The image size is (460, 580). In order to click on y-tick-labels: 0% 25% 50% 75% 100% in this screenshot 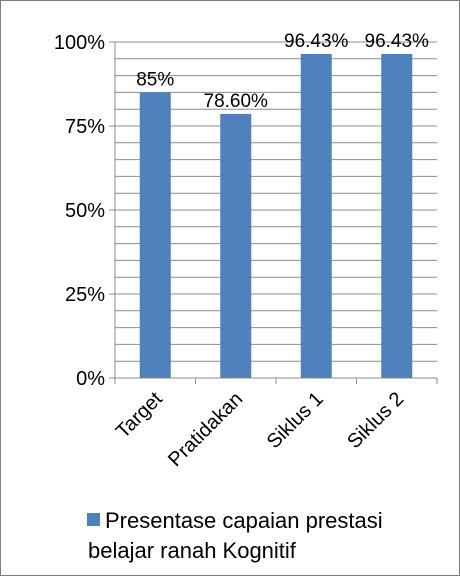, I will do `click(79, 211)`.